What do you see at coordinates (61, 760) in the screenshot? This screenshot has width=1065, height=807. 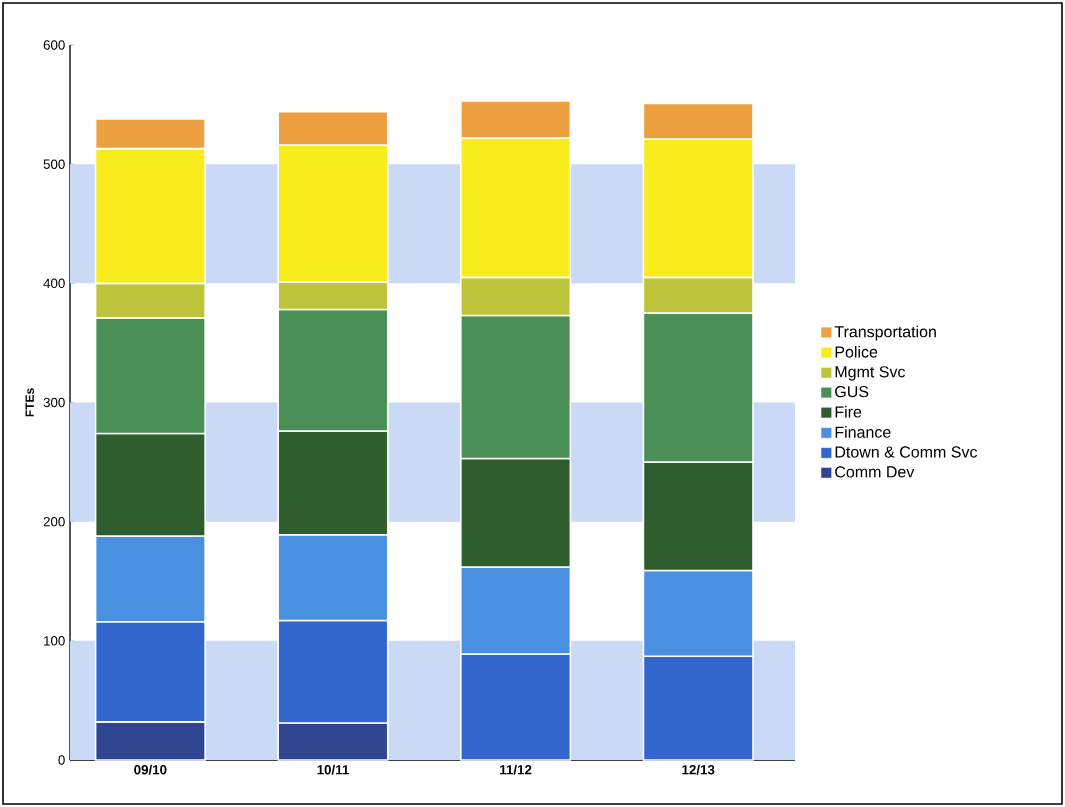 I see `y-tick-label: 0` at bounding box center [61, 760].